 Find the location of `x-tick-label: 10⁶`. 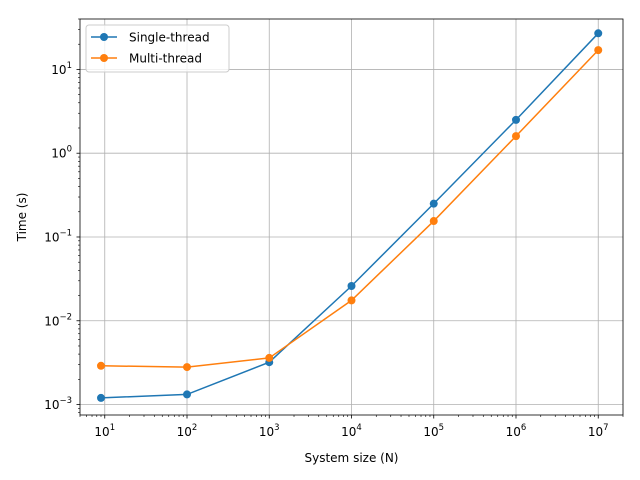

x-tick-label: 10⁶ is located at coordinates (516, 431).